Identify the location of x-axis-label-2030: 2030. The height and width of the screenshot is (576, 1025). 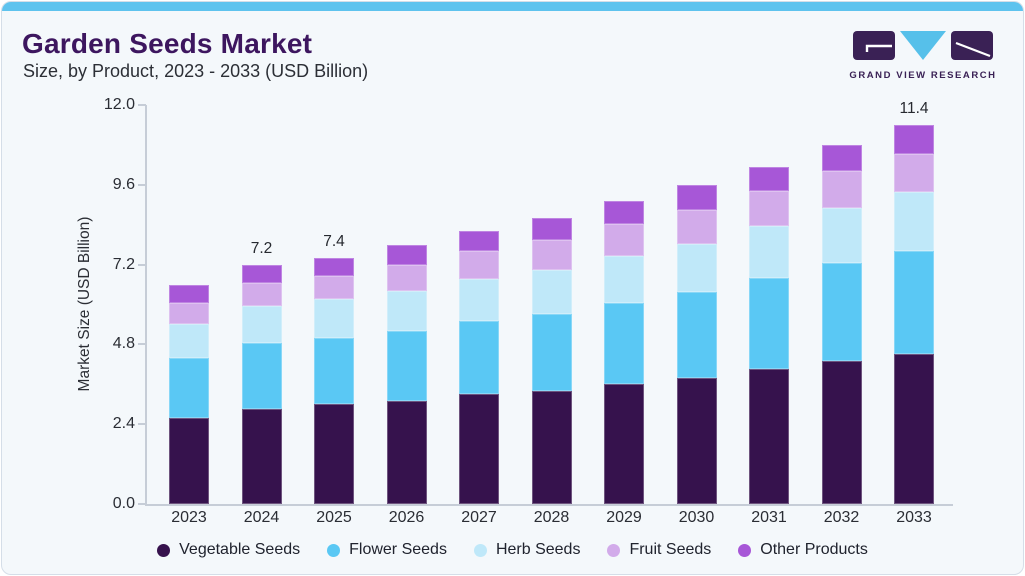
(696, 517).